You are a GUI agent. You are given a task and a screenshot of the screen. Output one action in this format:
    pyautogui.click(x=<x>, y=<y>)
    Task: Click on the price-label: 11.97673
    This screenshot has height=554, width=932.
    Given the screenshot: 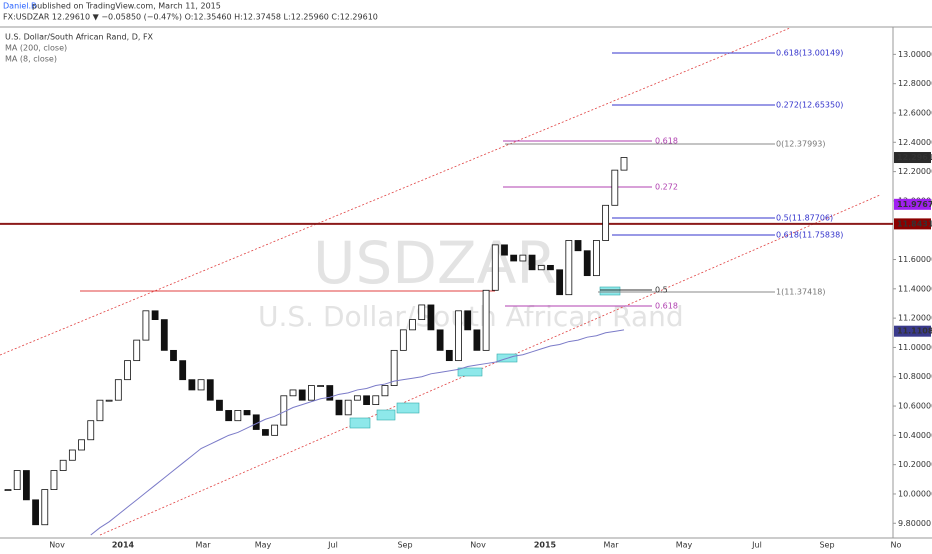 What is the action you would take?
    pyautogui.click(x=914, y=204)
    